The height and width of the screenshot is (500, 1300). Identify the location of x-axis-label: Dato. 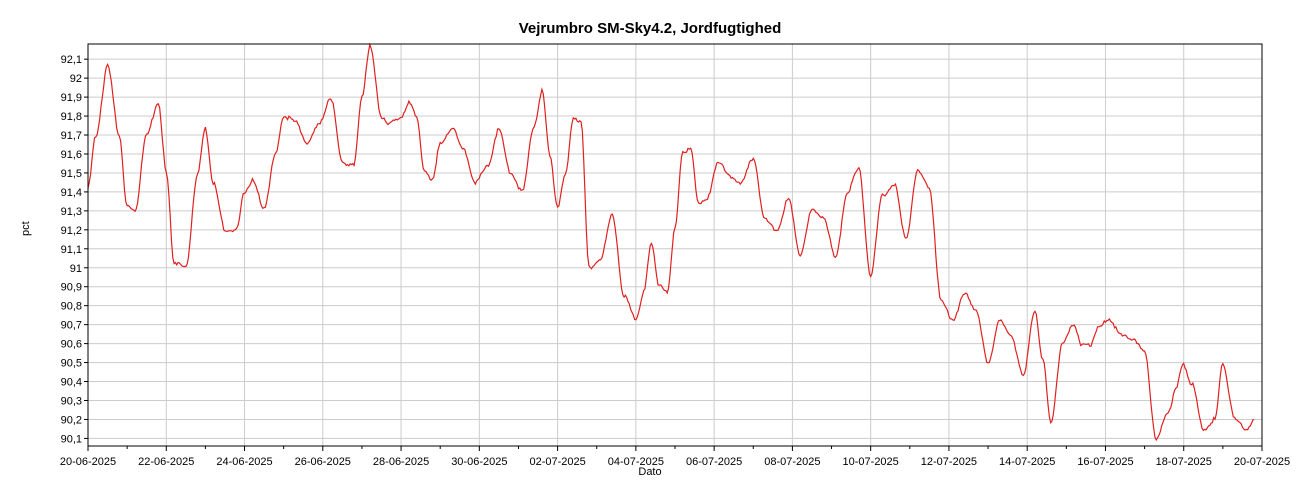
(650, 472).